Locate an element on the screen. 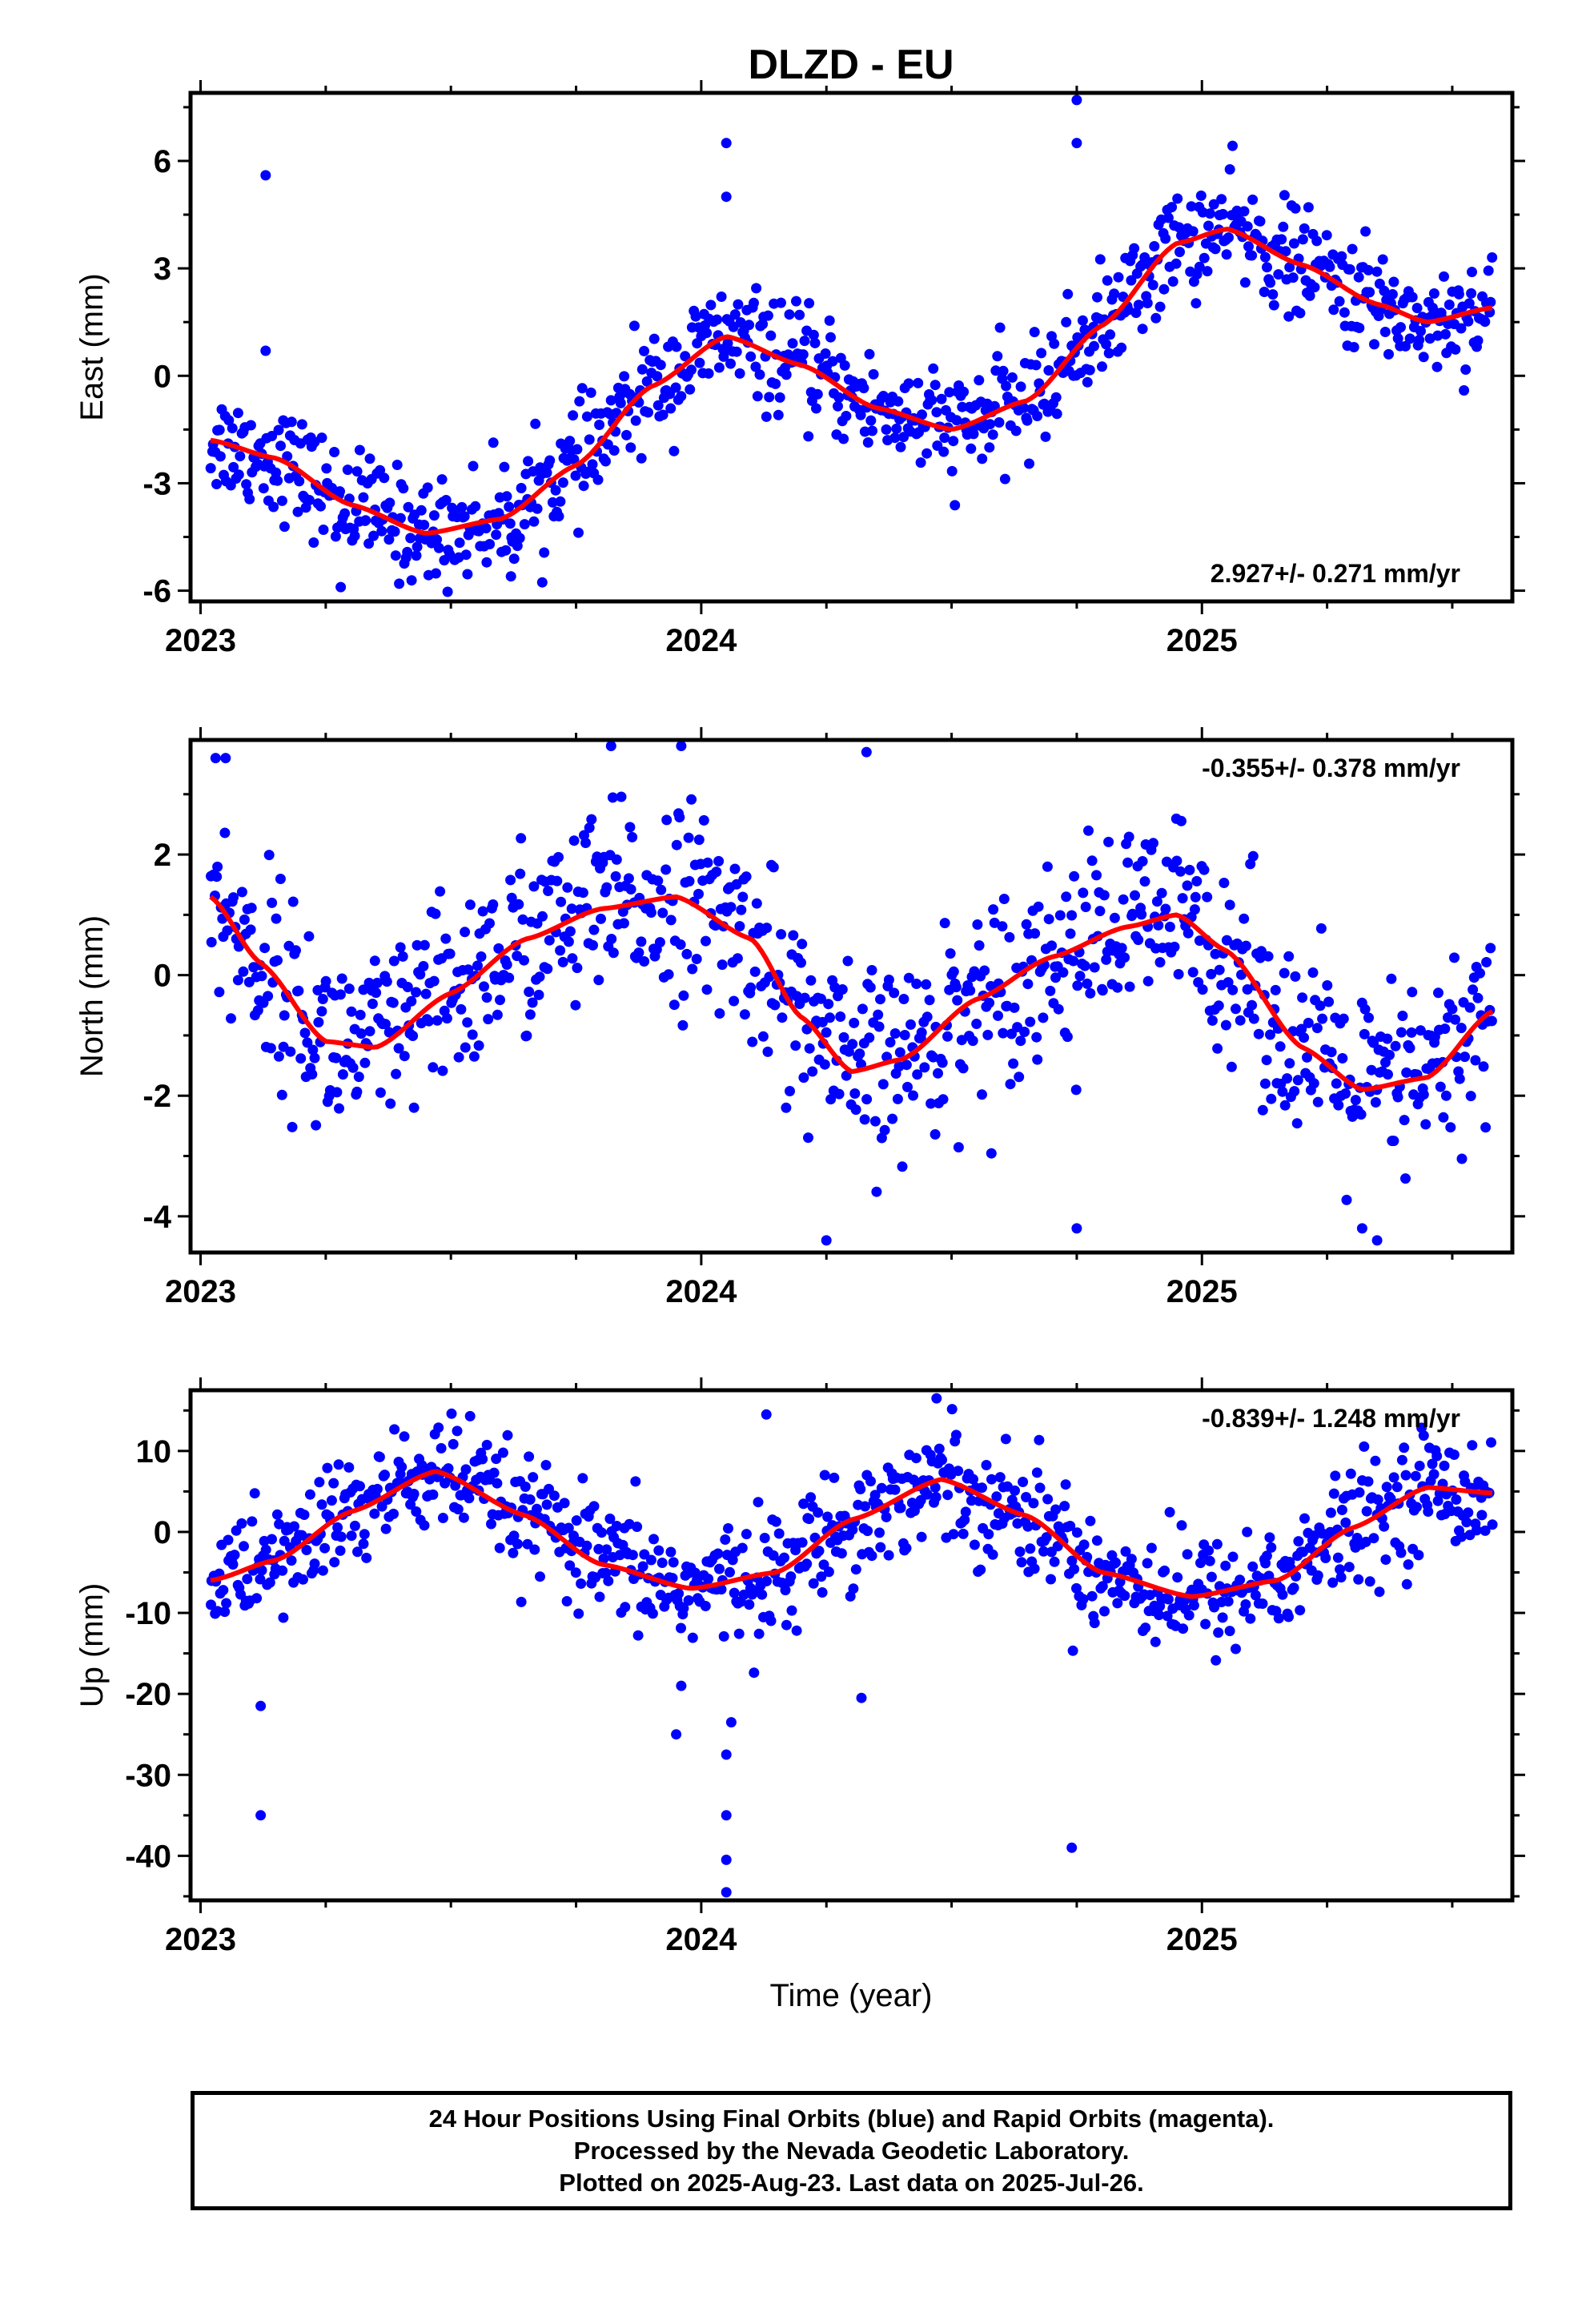 Image resolution: width=1582 pixels, height=2324 pixels. y-tick-label: 2 is located at coordinates (162, 855).